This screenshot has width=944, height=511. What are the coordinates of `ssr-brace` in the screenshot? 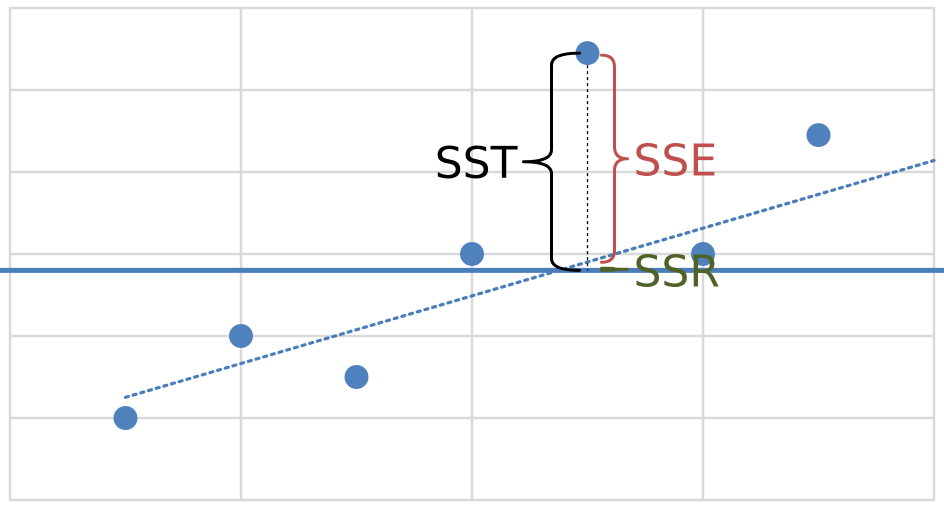 It's located at (614, 269).